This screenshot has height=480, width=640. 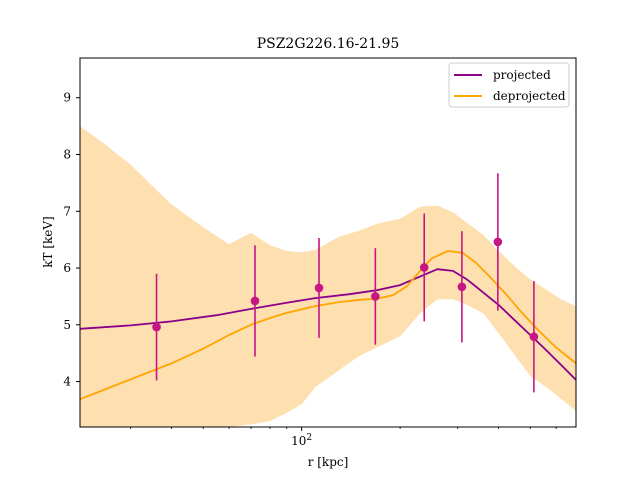 I want to click on x-tick-label: 102, so click(x=301, y=440).